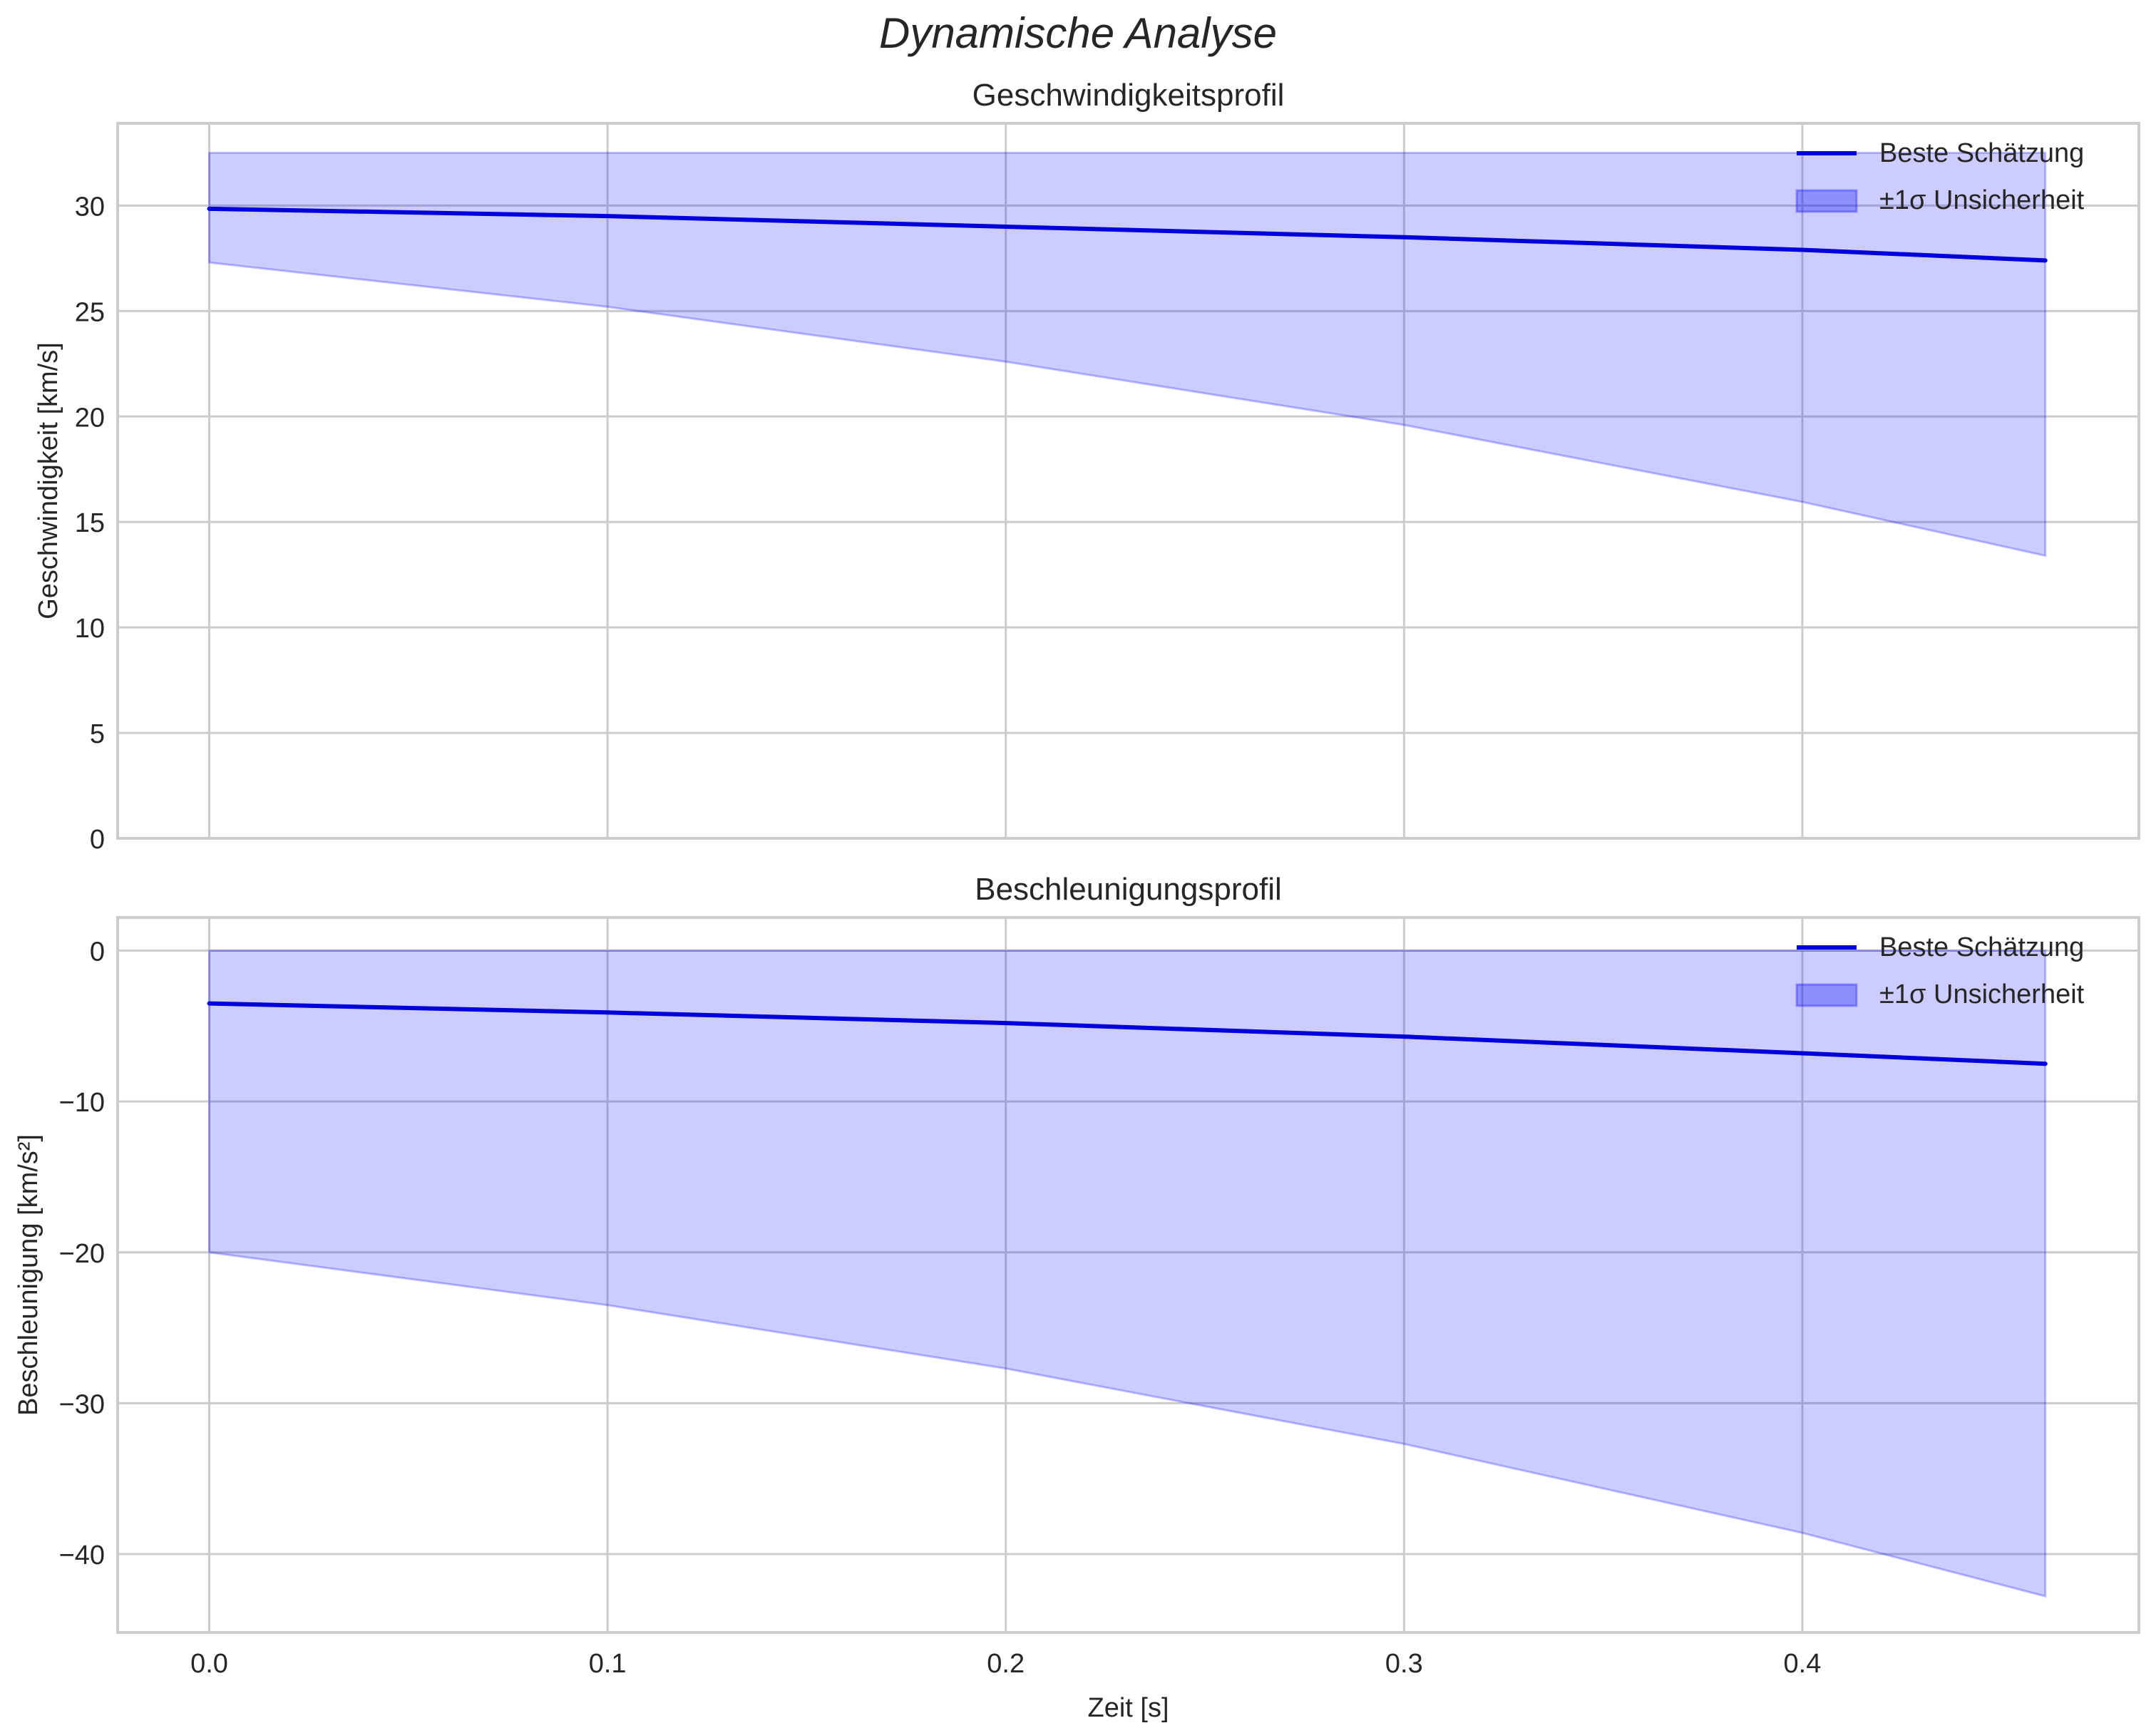 The image size is (2156, 1728). I want to click on x-tick-label: 0.1, so click(608, 1664).